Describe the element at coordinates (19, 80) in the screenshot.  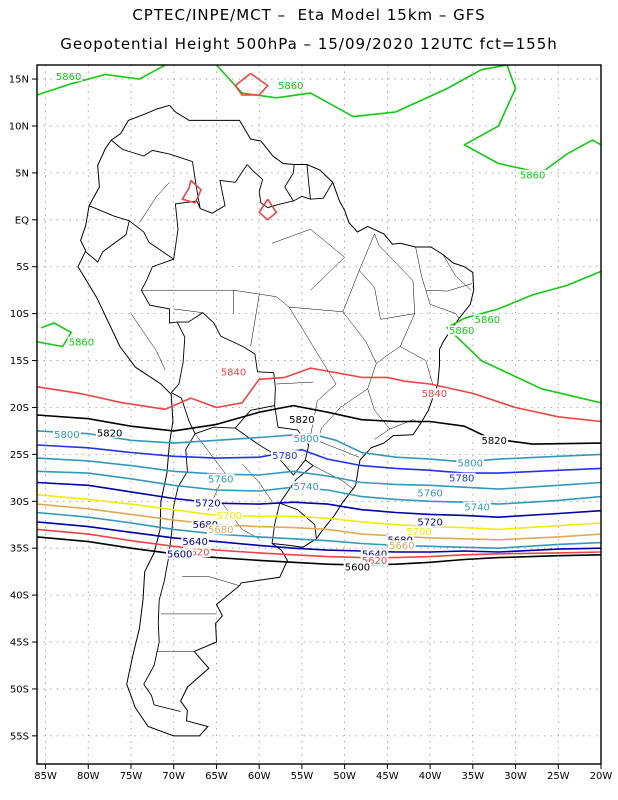
I see `lat-tick-label: 15N` at that location.